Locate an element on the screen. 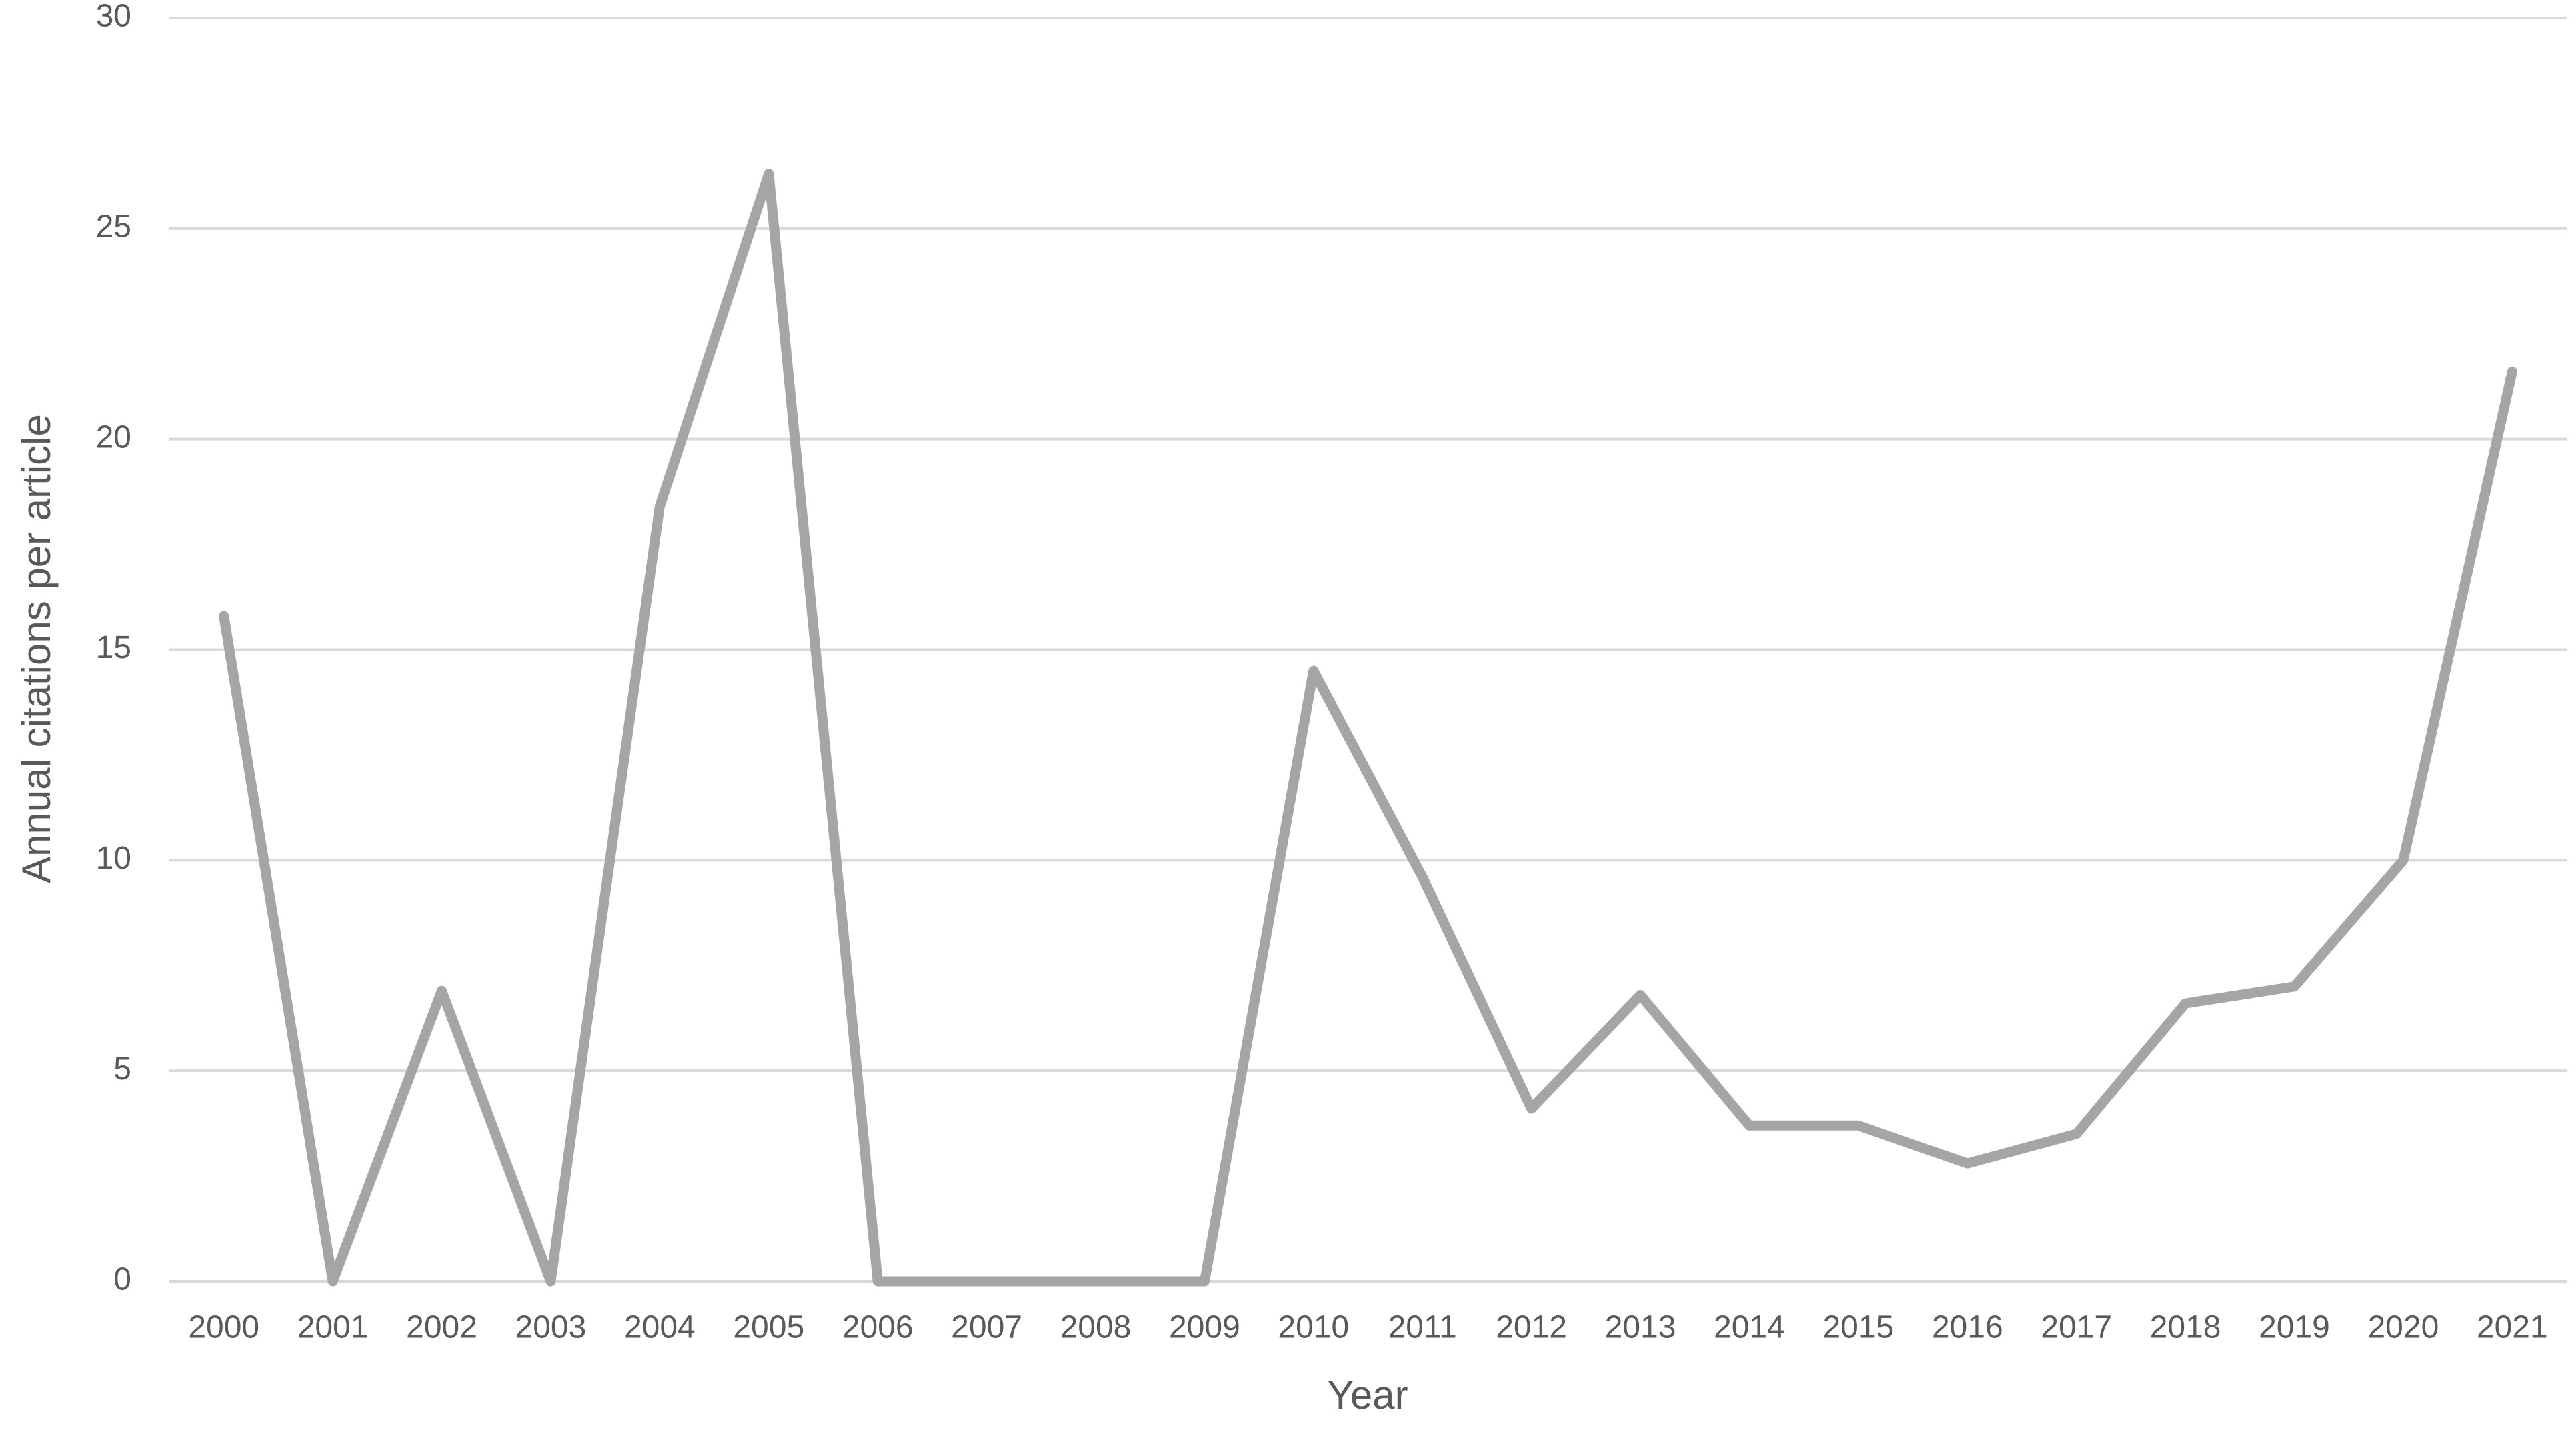 Image resolution: width=2576 pixels, height=1434 pixels. x-tick-label: 2013 is located at coordinates (1640, 1327).